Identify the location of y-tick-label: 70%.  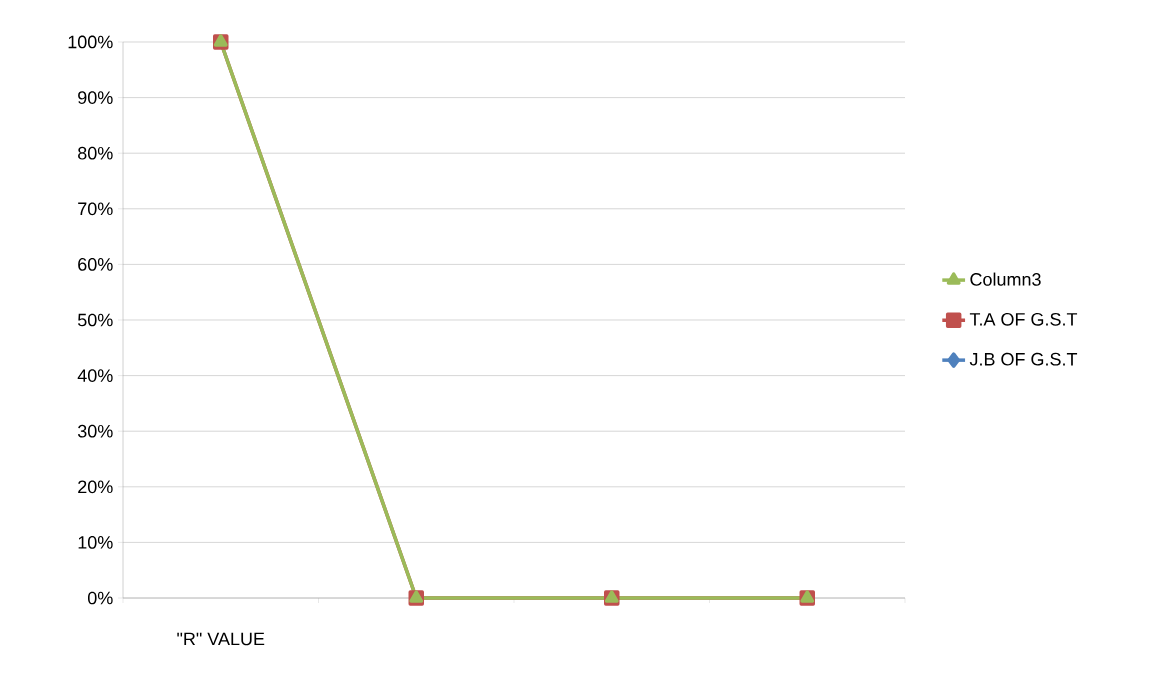
(95, 209).